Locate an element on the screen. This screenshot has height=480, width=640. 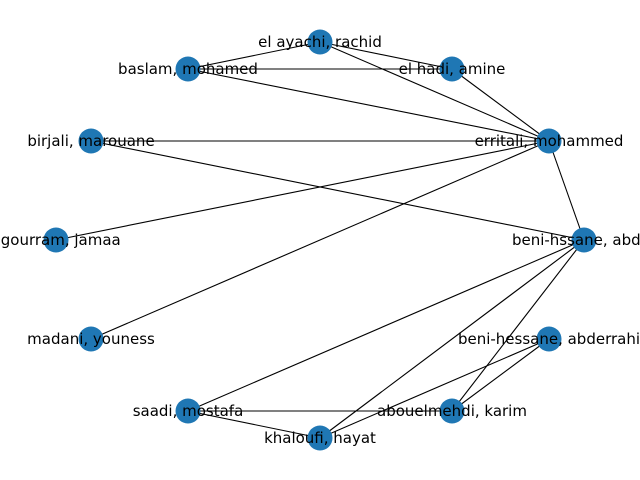
node-label-saadi: saadi, mostafa is located at coordinates (188, 411).